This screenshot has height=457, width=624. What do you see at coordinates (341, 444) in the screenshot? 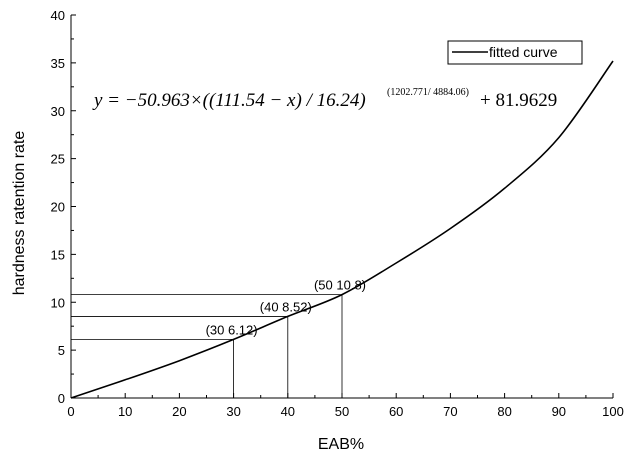
I see `x-axis-title: EAB%` at bounding box center [341, 444].